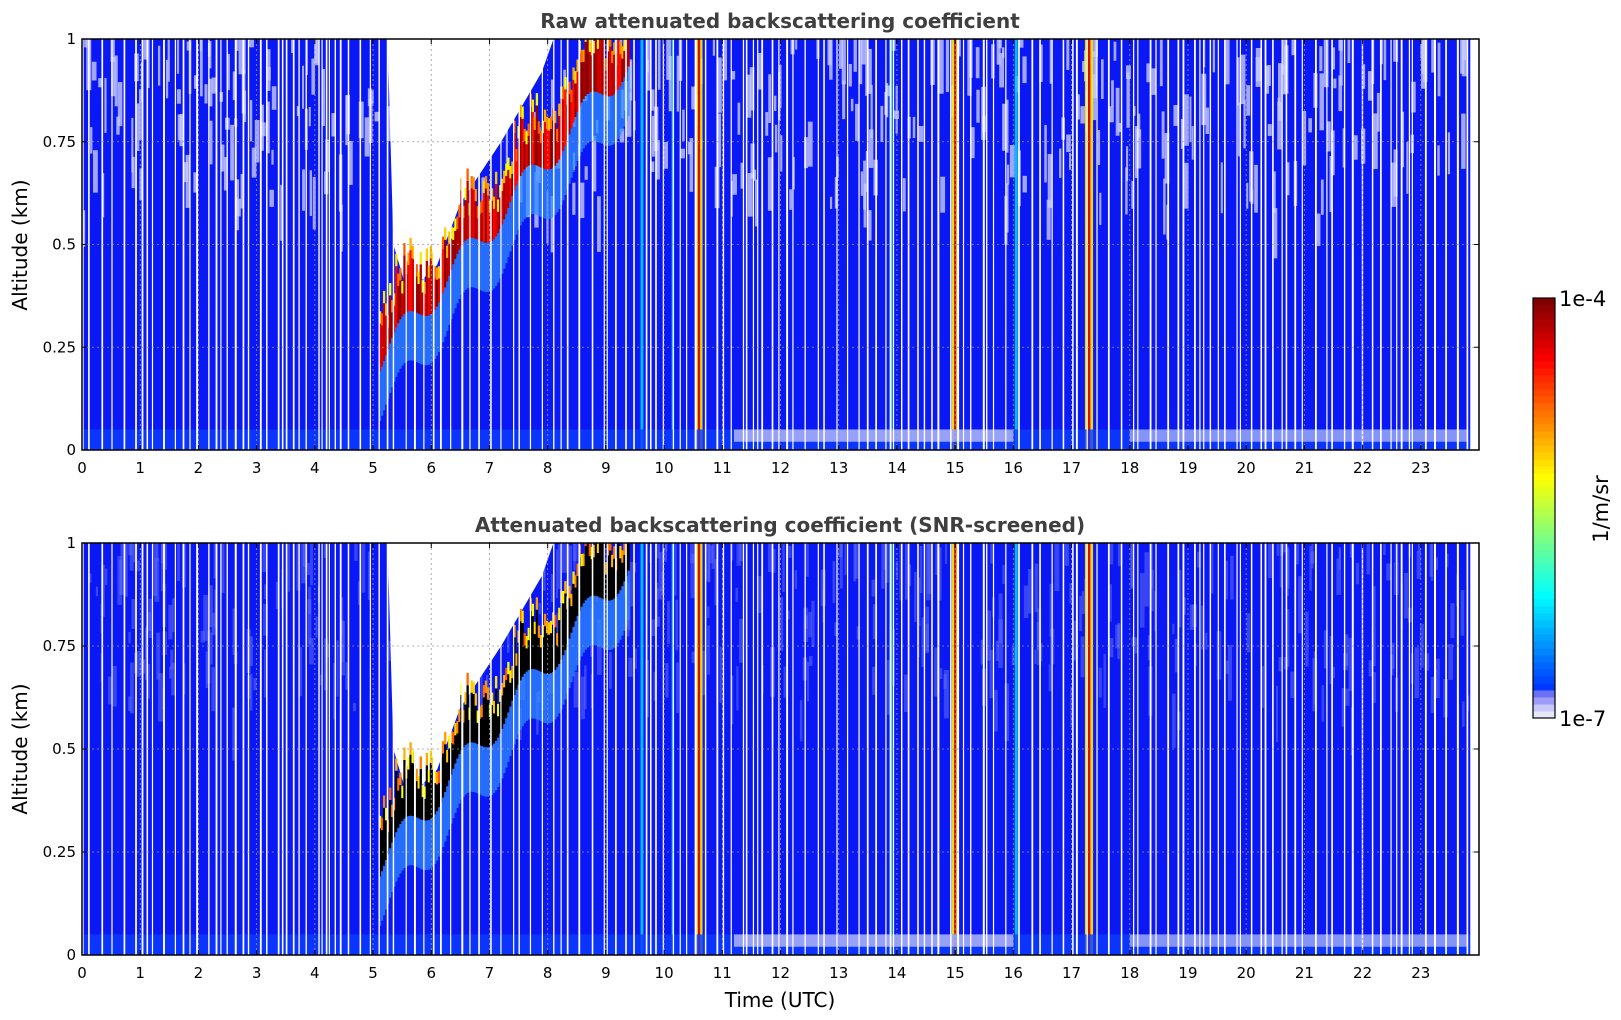 The width and height of the screenshot is (1621, 1020). What do you see at coordinates (64, 245) in the screenshot?
I see `y-tick-label: 0.5` at bounding box center [64, 245].